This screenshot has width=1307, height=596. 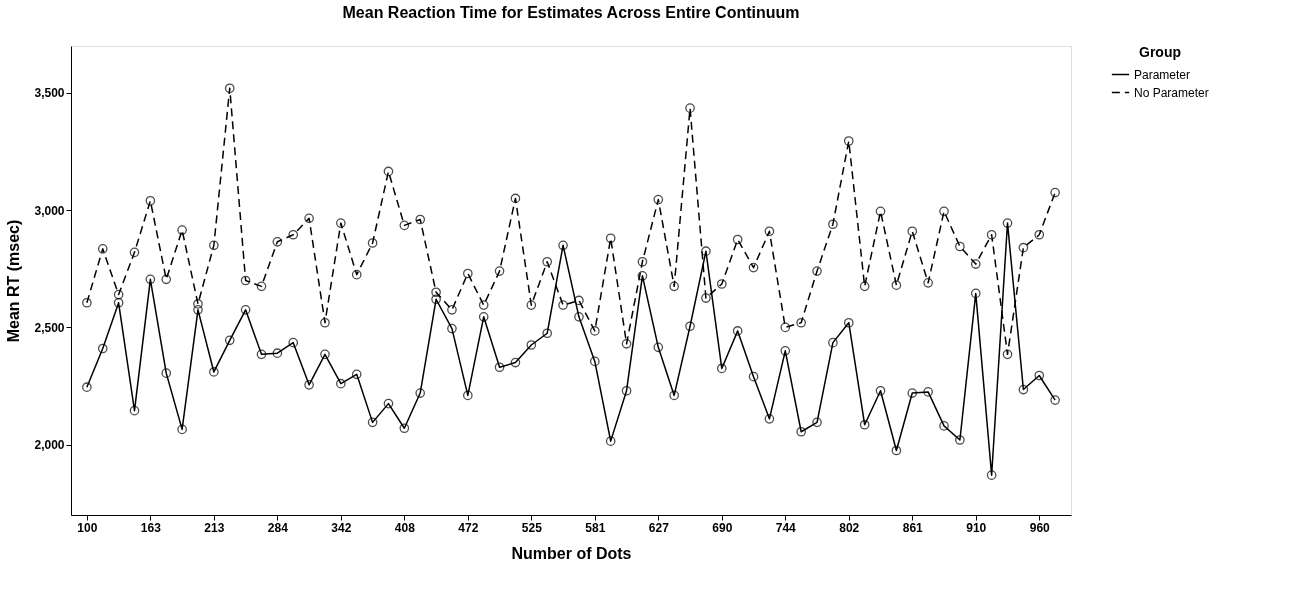 I want to click on x-tick-label: 284, so click(x=278, y=527).